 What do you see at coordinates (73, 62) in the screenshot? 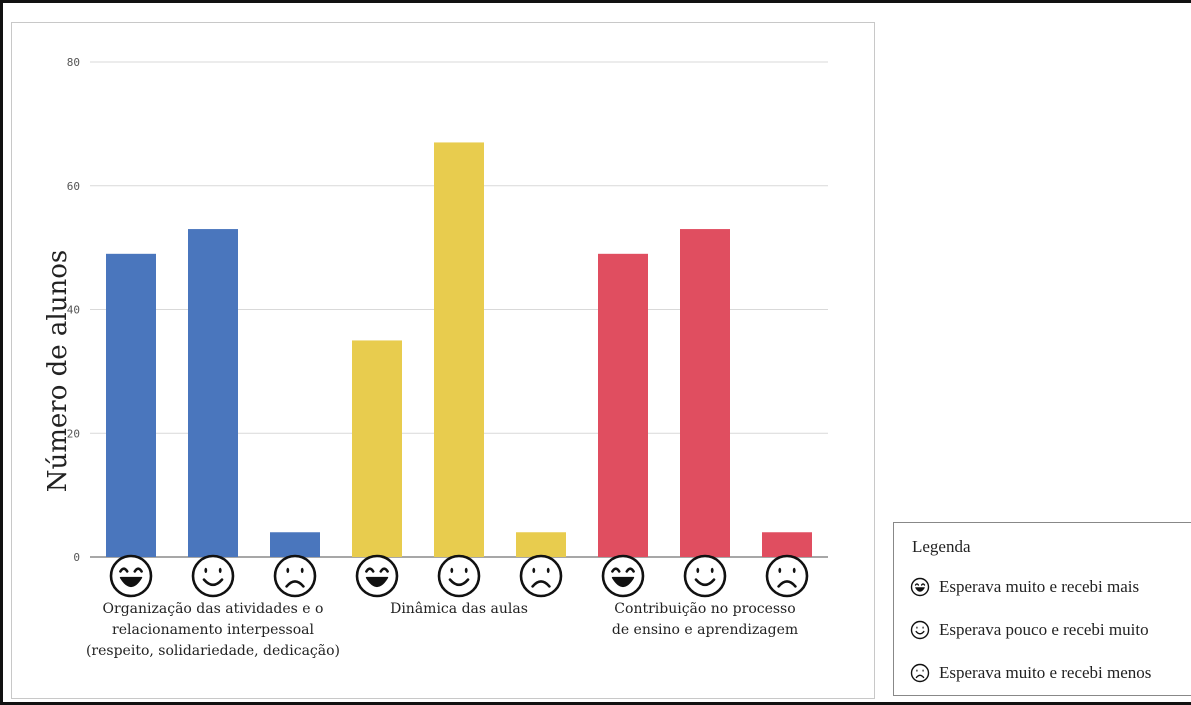
I see `y-tick-label: 80` at bounding box center [73, 62].